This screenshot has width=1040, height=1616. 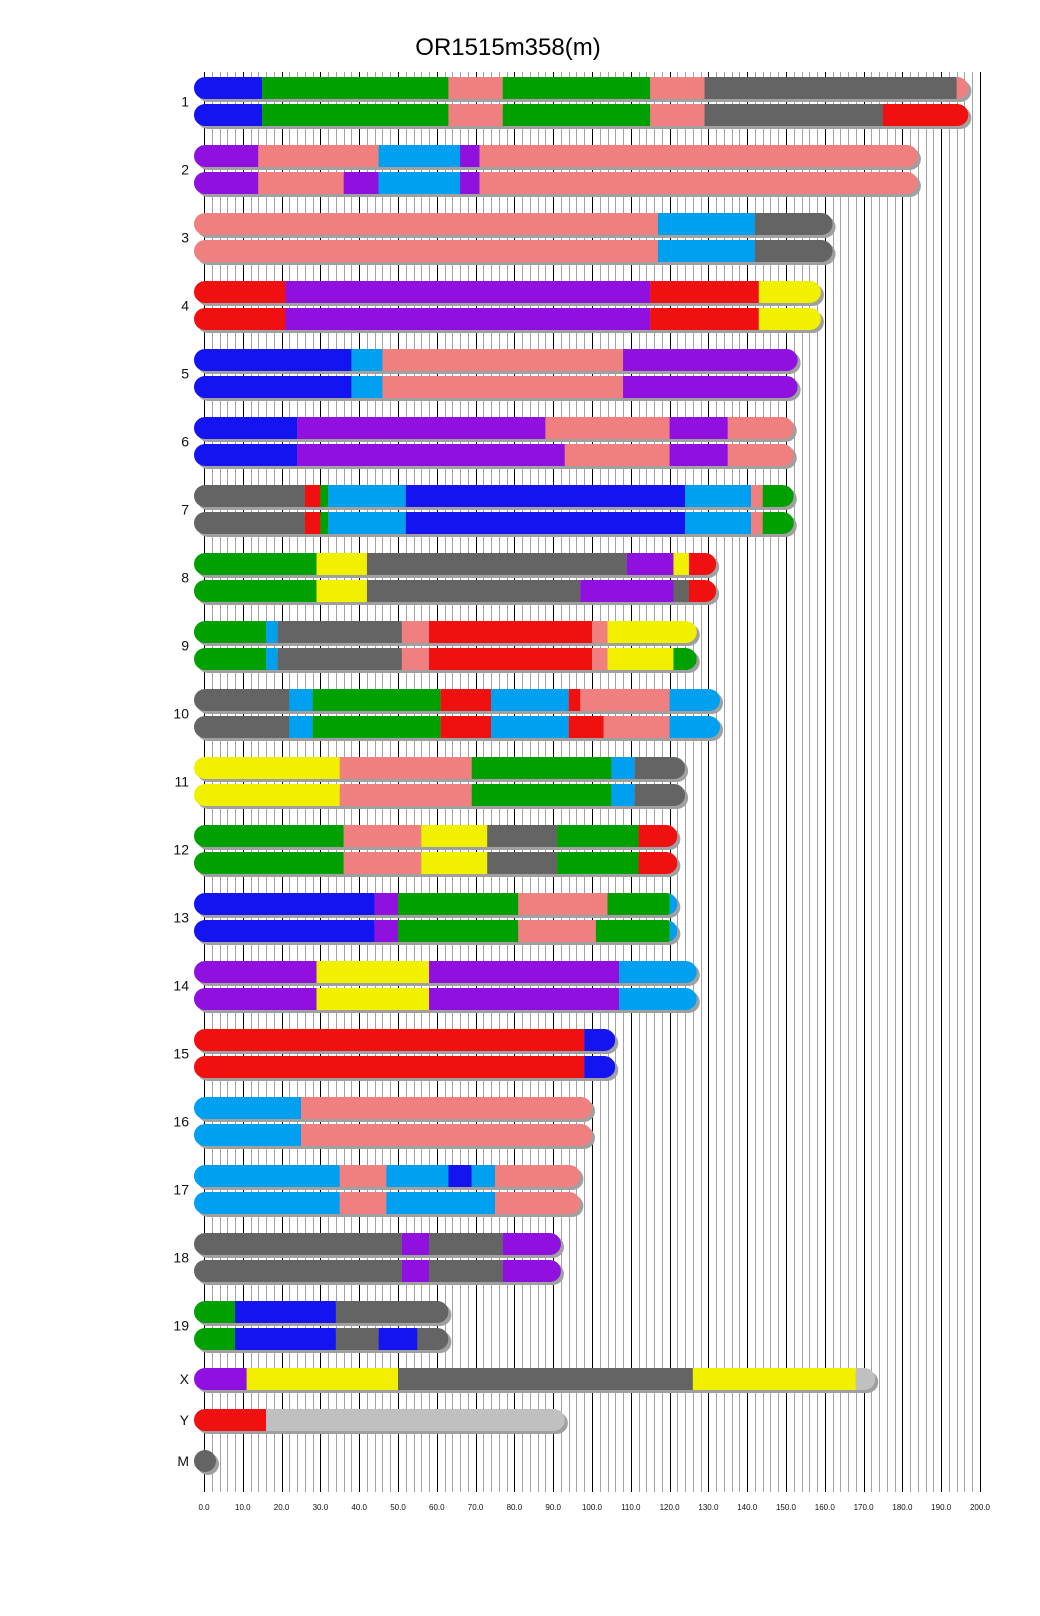 What do you see at coordinates (941, 1507) in the screenshot?
I see `x-tick-label: 190.0` at bounding box center [941, 1507].